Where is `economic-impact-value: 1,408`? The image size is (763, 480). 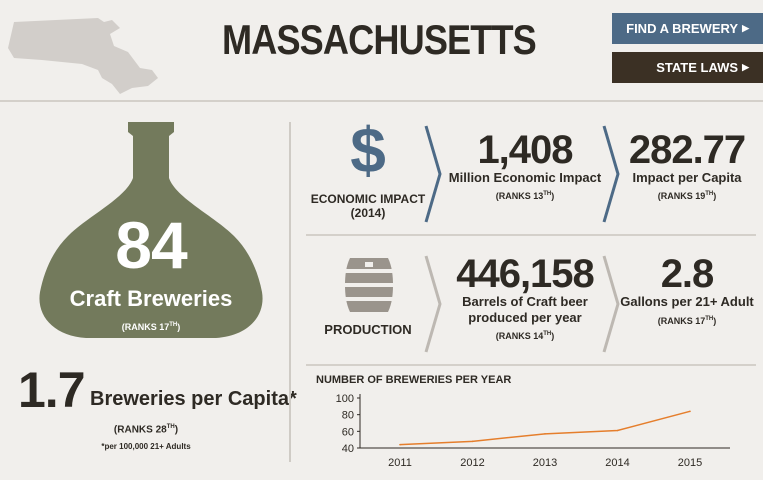 economic-impact-value: 1,408 is located at coordinates (525, 150).